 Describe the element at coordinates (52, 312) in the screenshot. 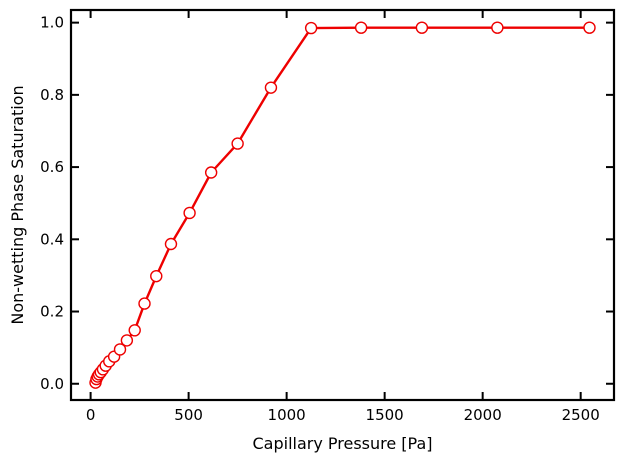

I see `y-tick-label: 0.2` at that location.